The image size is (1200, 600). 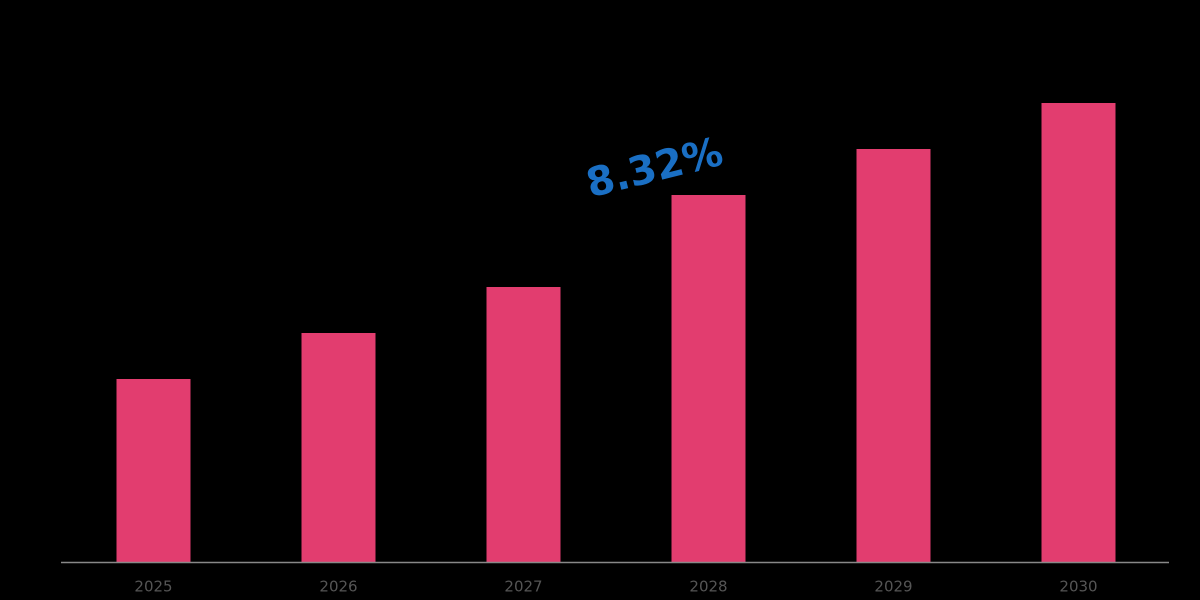 I want to click on x-tick-label: 2029, so click(x=893, y=587).